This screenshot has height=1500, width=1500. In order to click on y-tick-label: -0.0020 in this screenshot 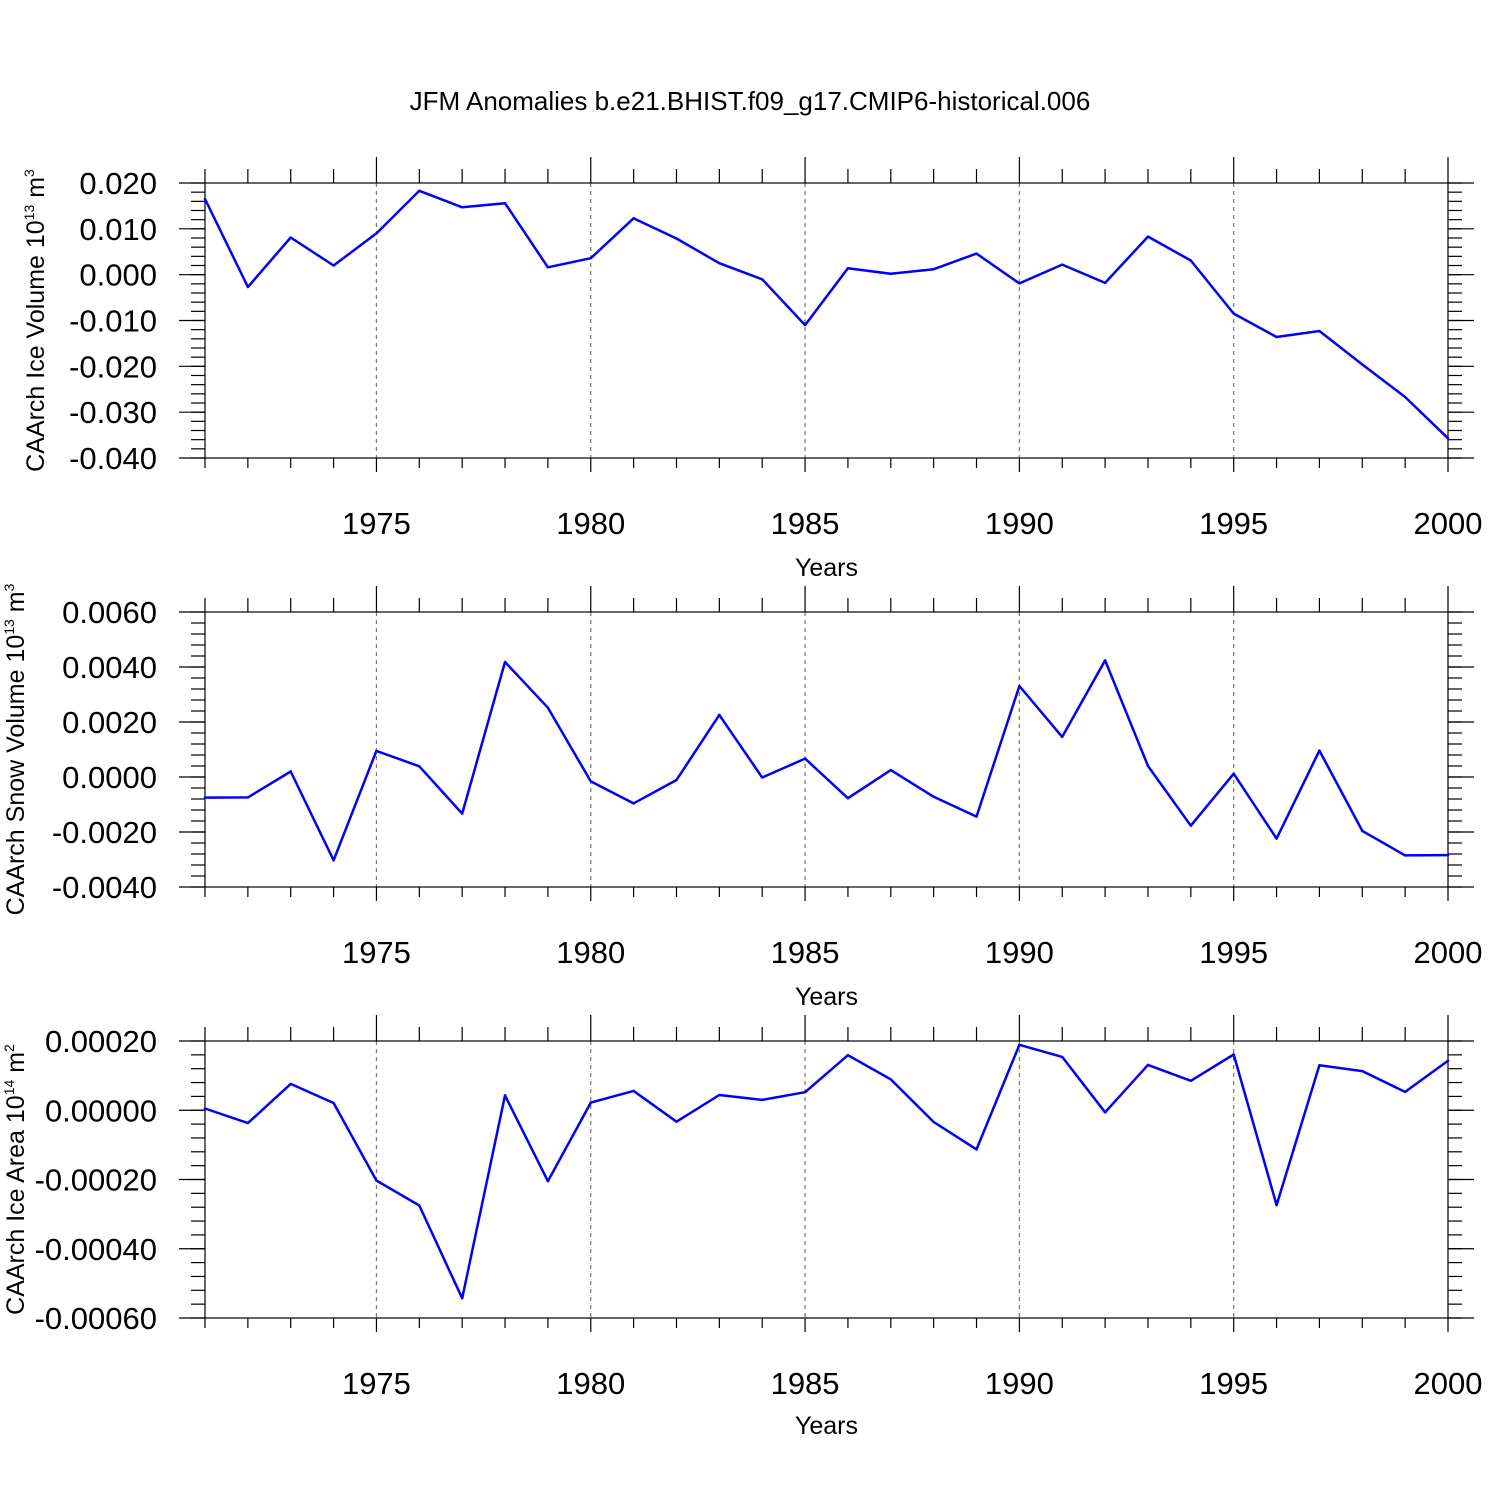, I will do `click(104, 832)`.